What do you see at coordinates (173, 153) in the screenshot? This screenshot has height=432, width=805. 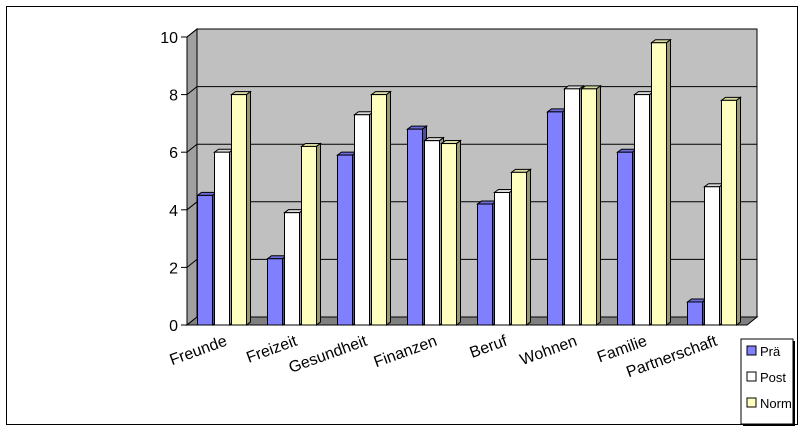 I see `y-tick-label: 6` at bounding box center [173, 153].